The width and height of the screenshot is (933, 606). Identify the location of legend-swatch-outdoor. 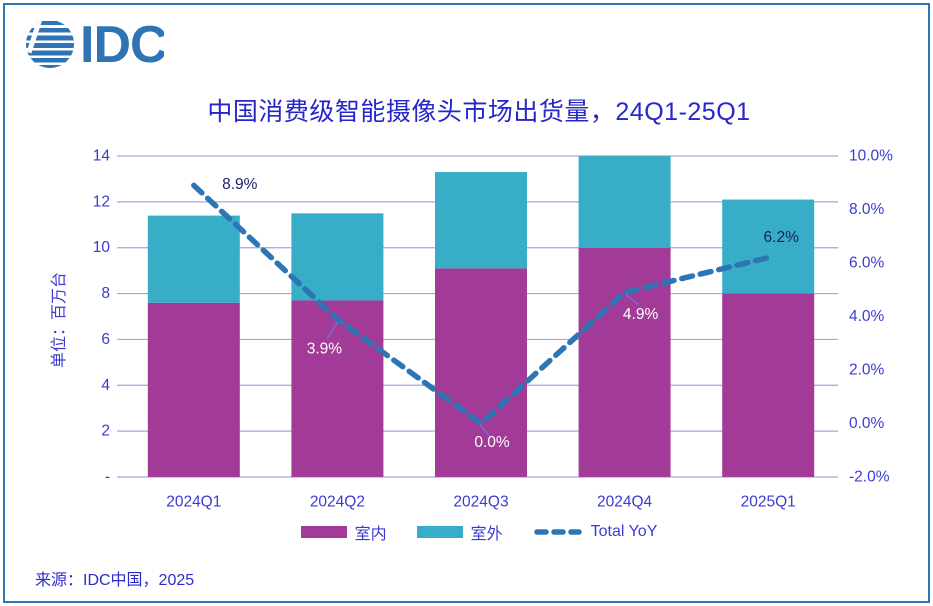
(439, 532).